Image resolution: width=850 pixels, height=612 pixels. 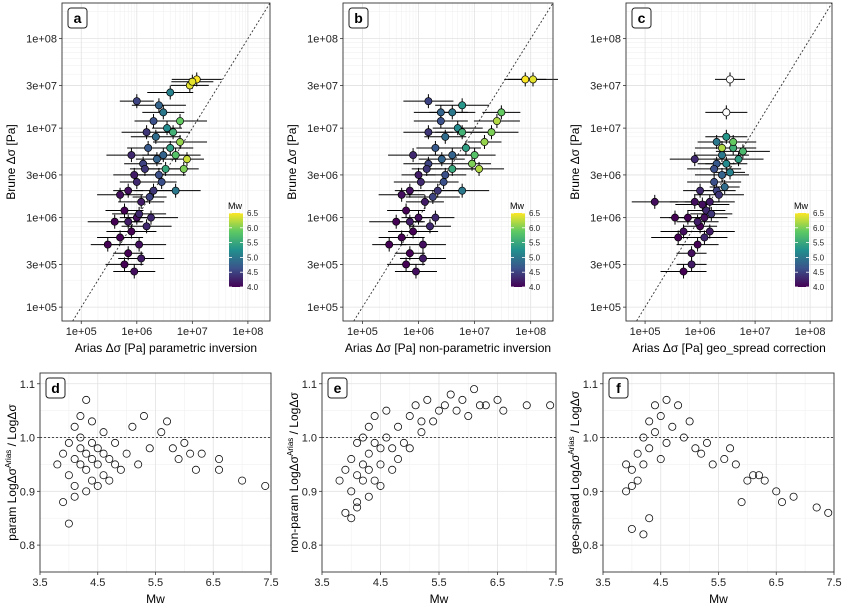 I want to click on colorbar-tick-label: 5.0, so click(x=535, y=257).